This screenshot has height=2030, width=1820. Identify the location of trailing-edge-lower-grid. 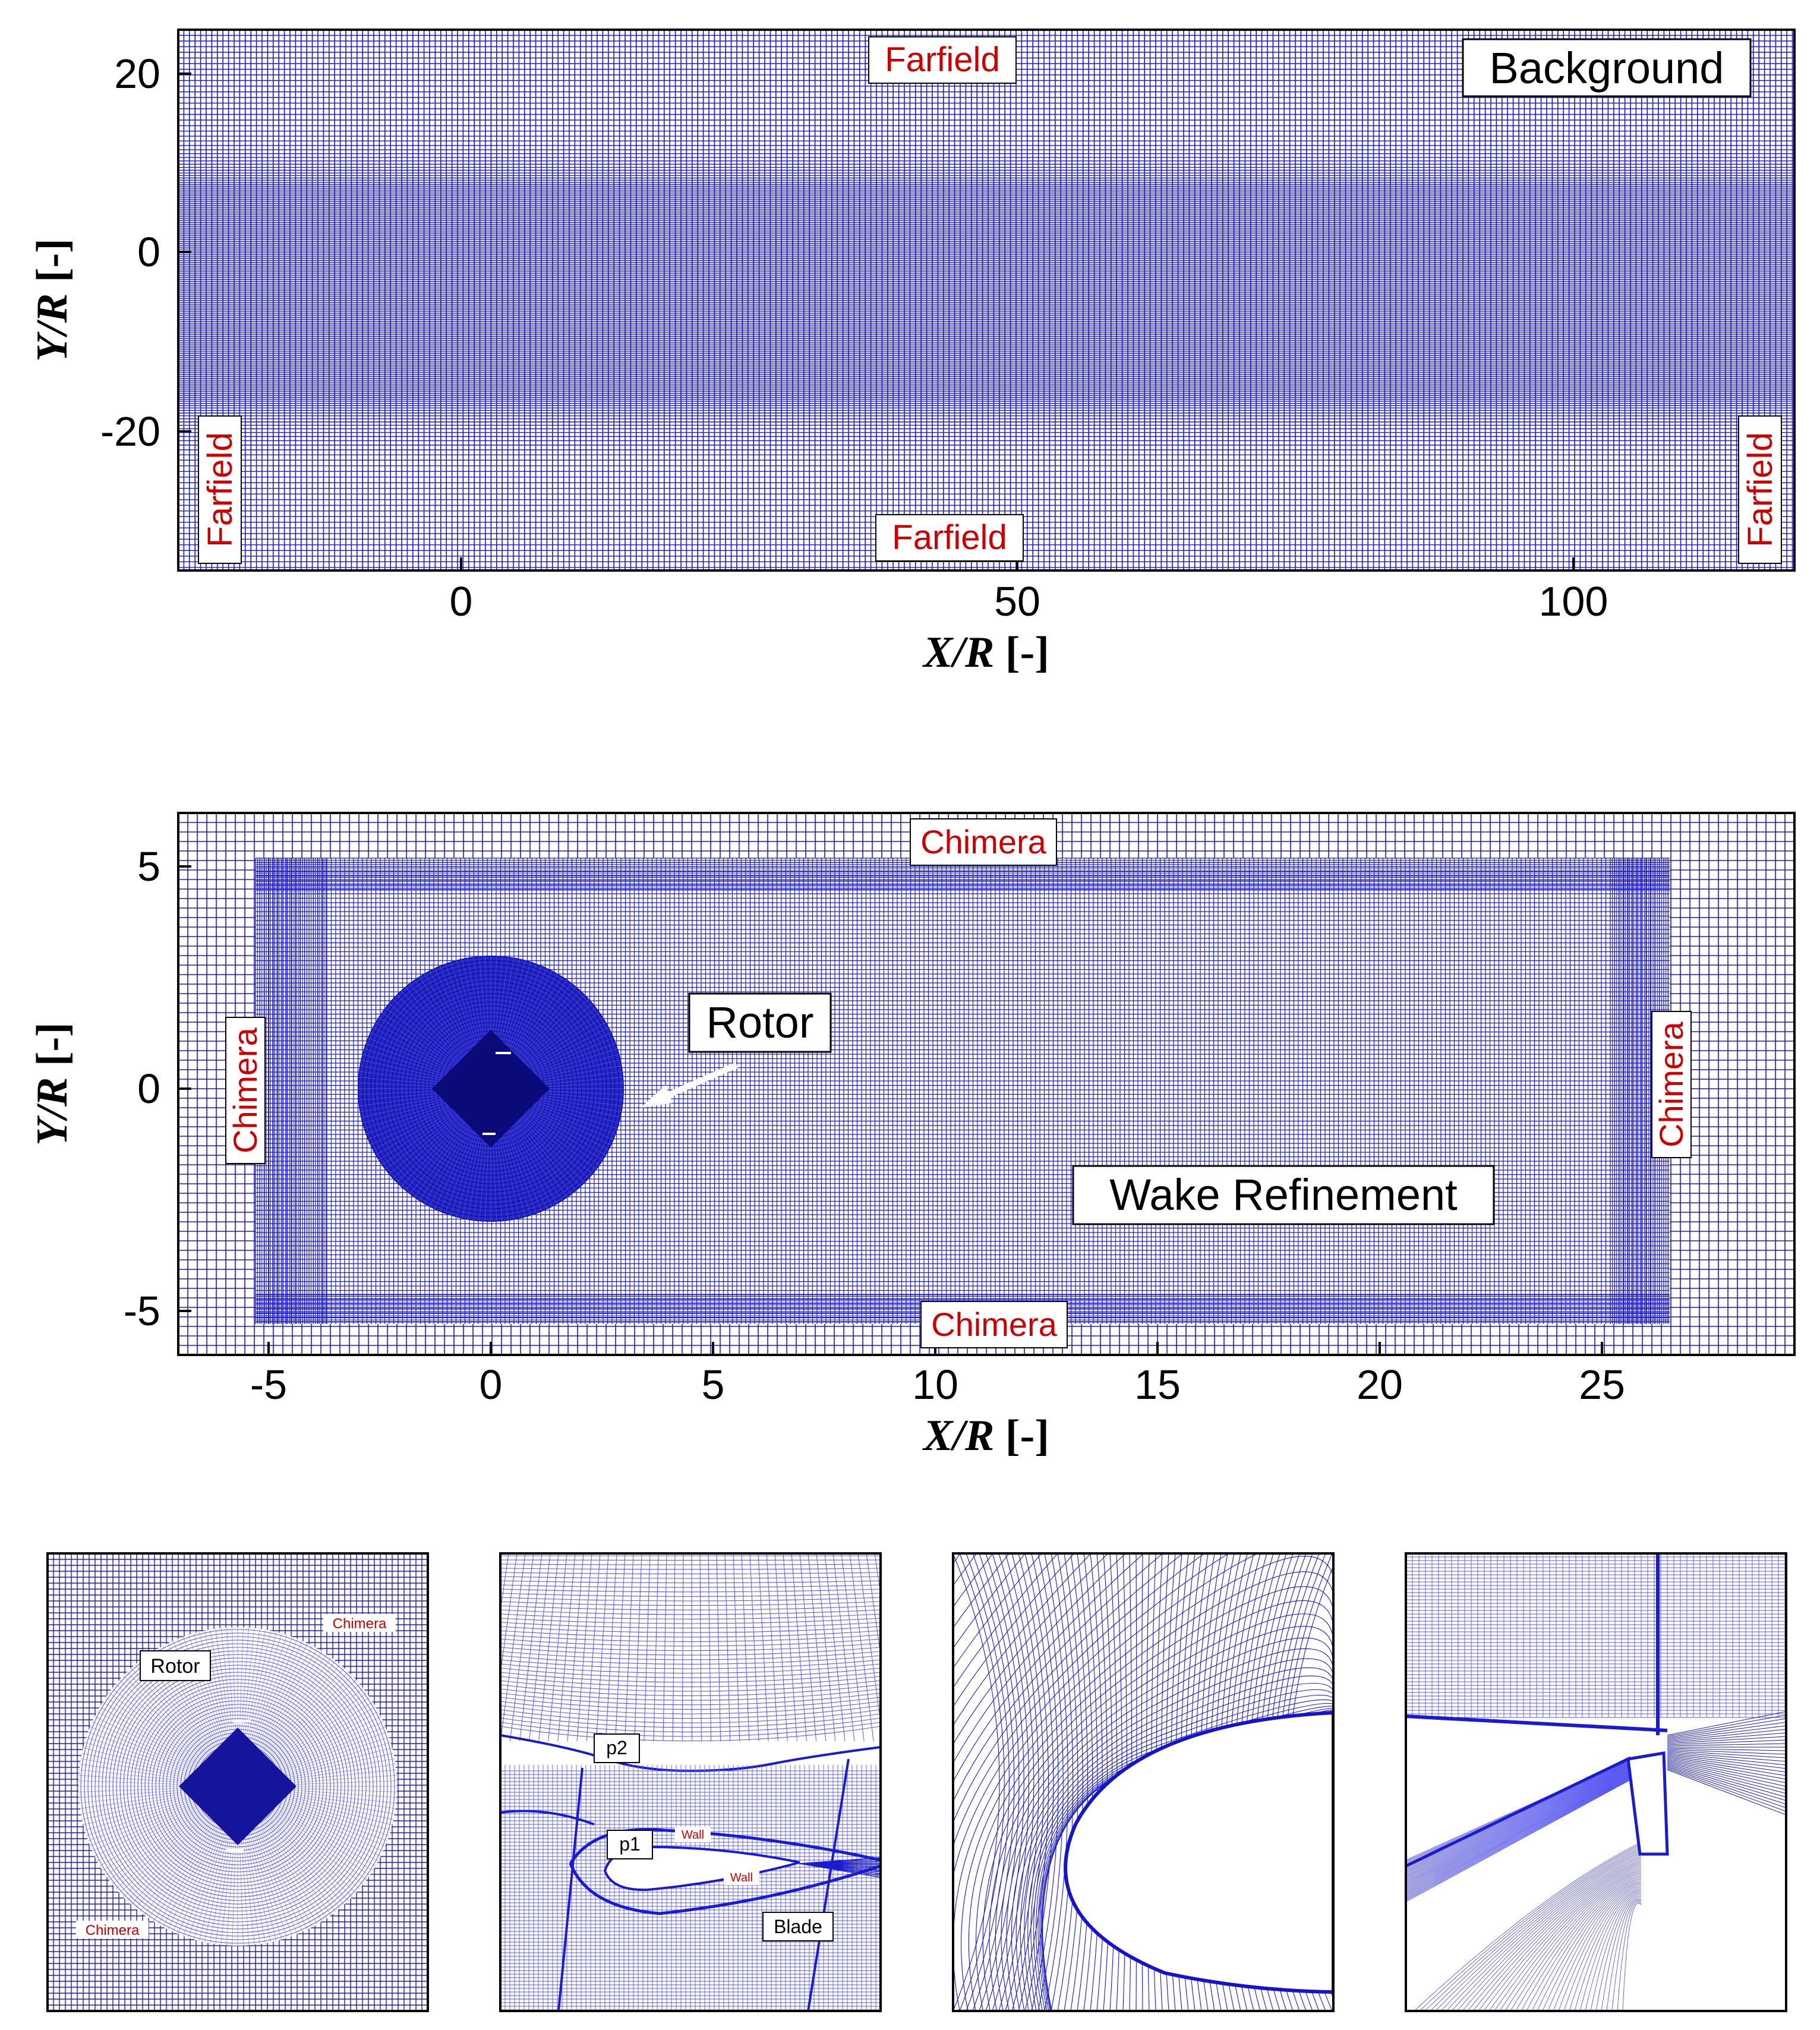
(1524, 1885).